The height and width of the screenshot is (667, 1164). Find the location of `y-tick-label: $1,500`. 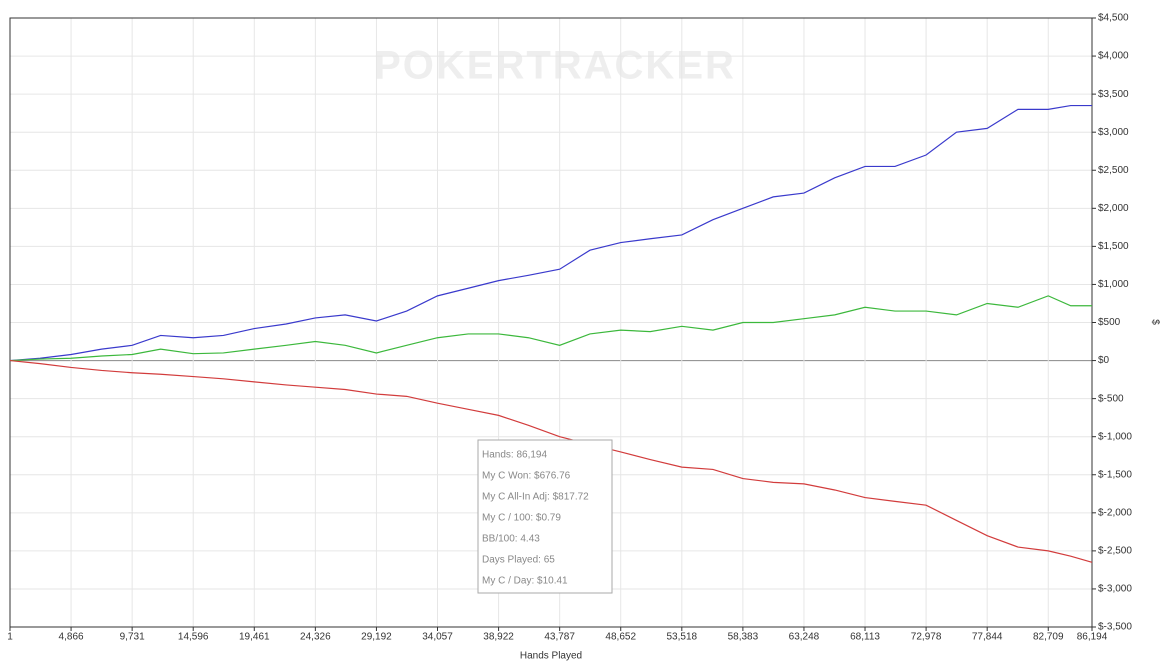

y-tick-label: $1,500 is located at coordinates (1113, 246).